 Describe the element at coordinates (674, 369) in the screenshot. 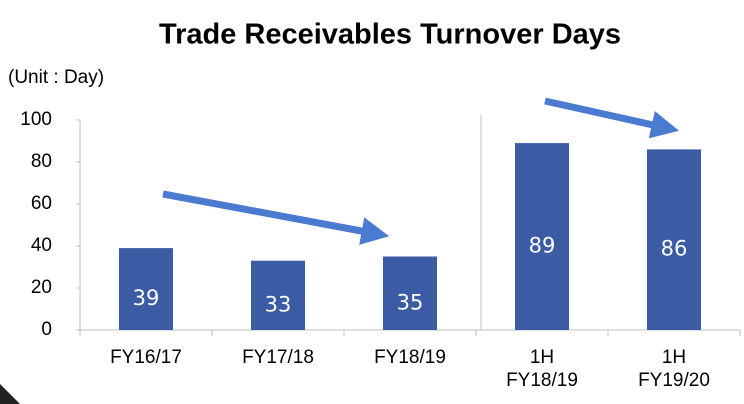

I see `x-tick-label: 1H FY19/20` at that location.